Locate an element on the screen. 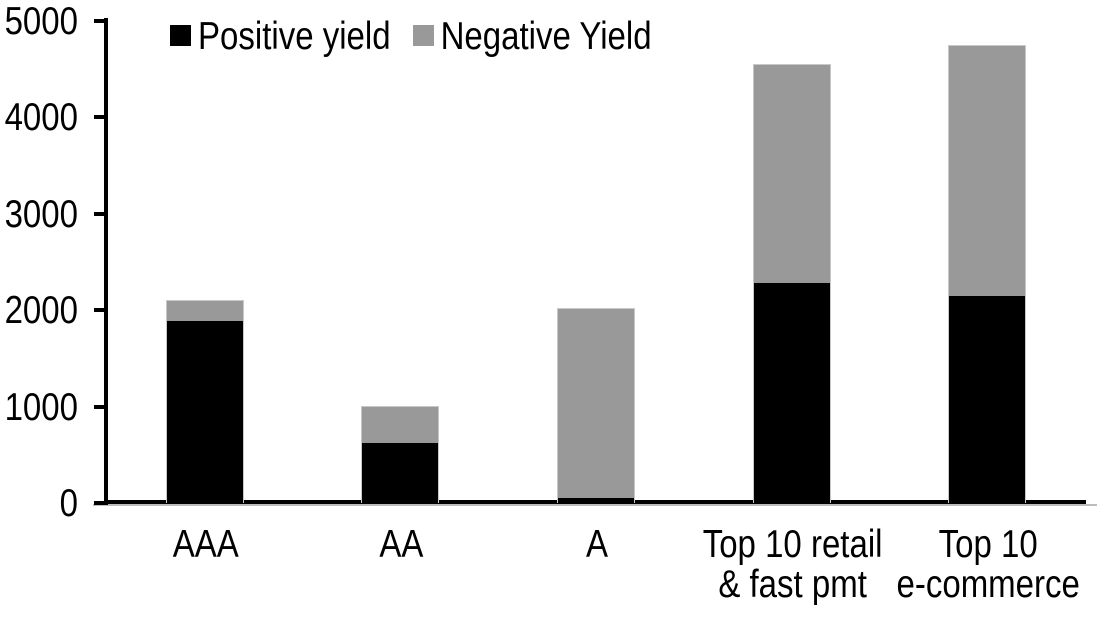 The width and height of the screenshot is (1102, 618). y-axis-line is located at coordinates (106, 261).